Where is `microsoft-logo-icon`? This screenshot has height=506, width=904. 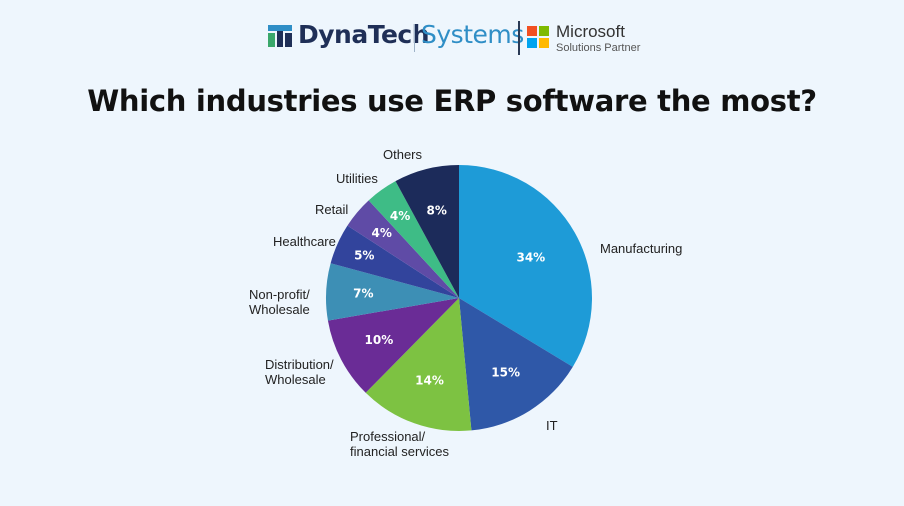
microsoft-logo-icon is located at coordinates (538, 37).